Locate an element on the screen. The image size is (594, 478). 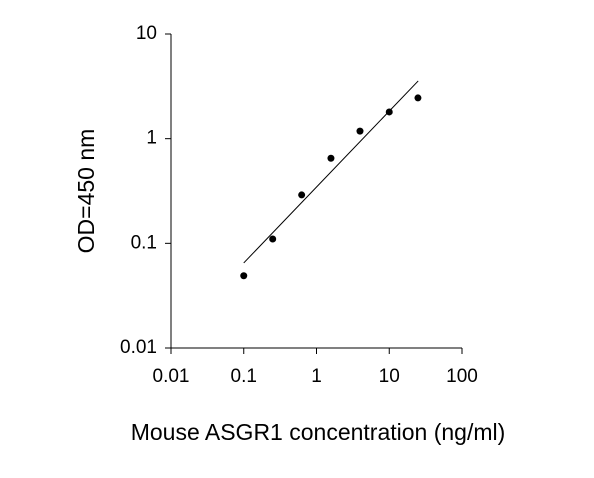
x-tick-label: 10 is located at coordinates (389, 376).